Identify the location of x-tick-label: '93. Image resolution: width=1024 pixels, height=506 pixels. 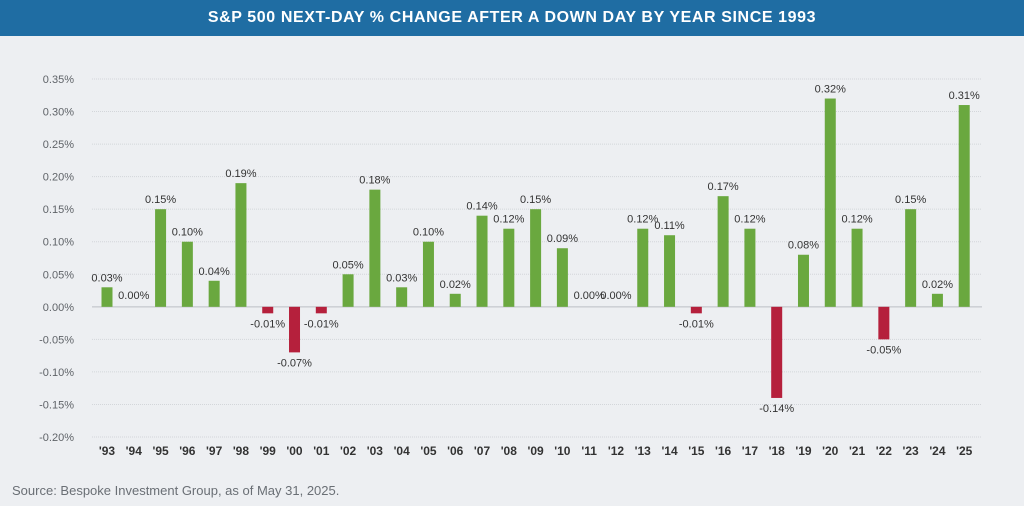
(107, 451).